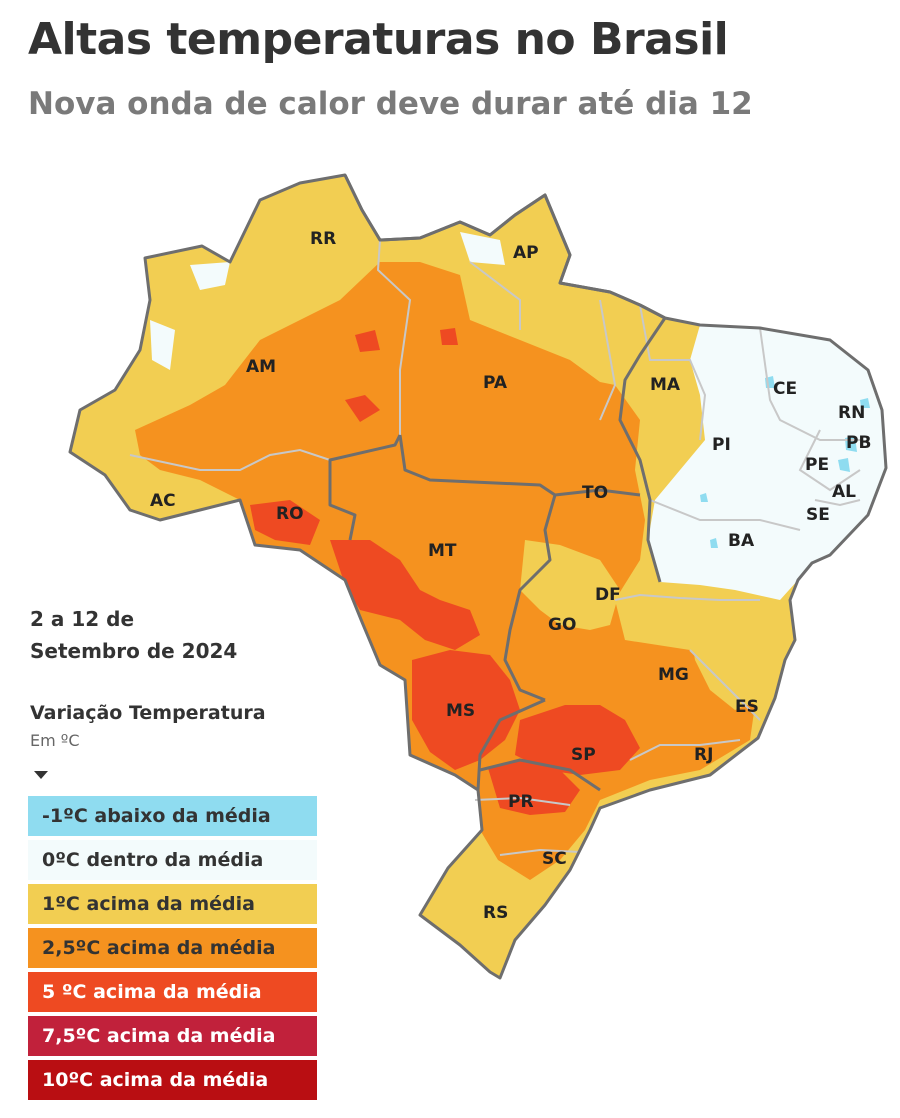 This screenshot has width=900, height=1118. Describe the element at coordinates (851, 413) in the screenshot. I see `state-label-rn: RN` at that location.